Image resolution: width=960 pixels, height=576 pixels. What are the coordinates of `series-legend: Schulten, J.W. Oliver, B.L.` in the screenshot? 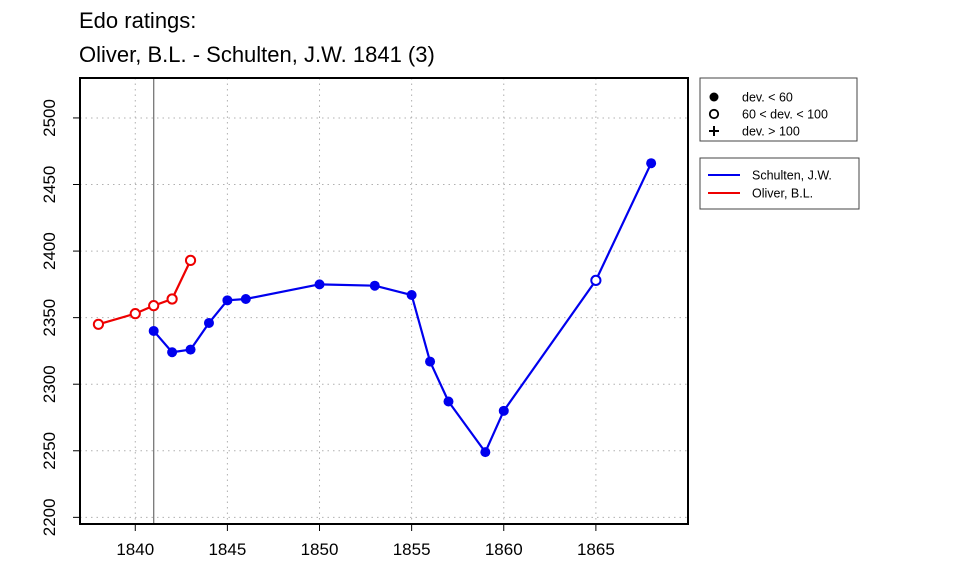 It's located at (779, 183).